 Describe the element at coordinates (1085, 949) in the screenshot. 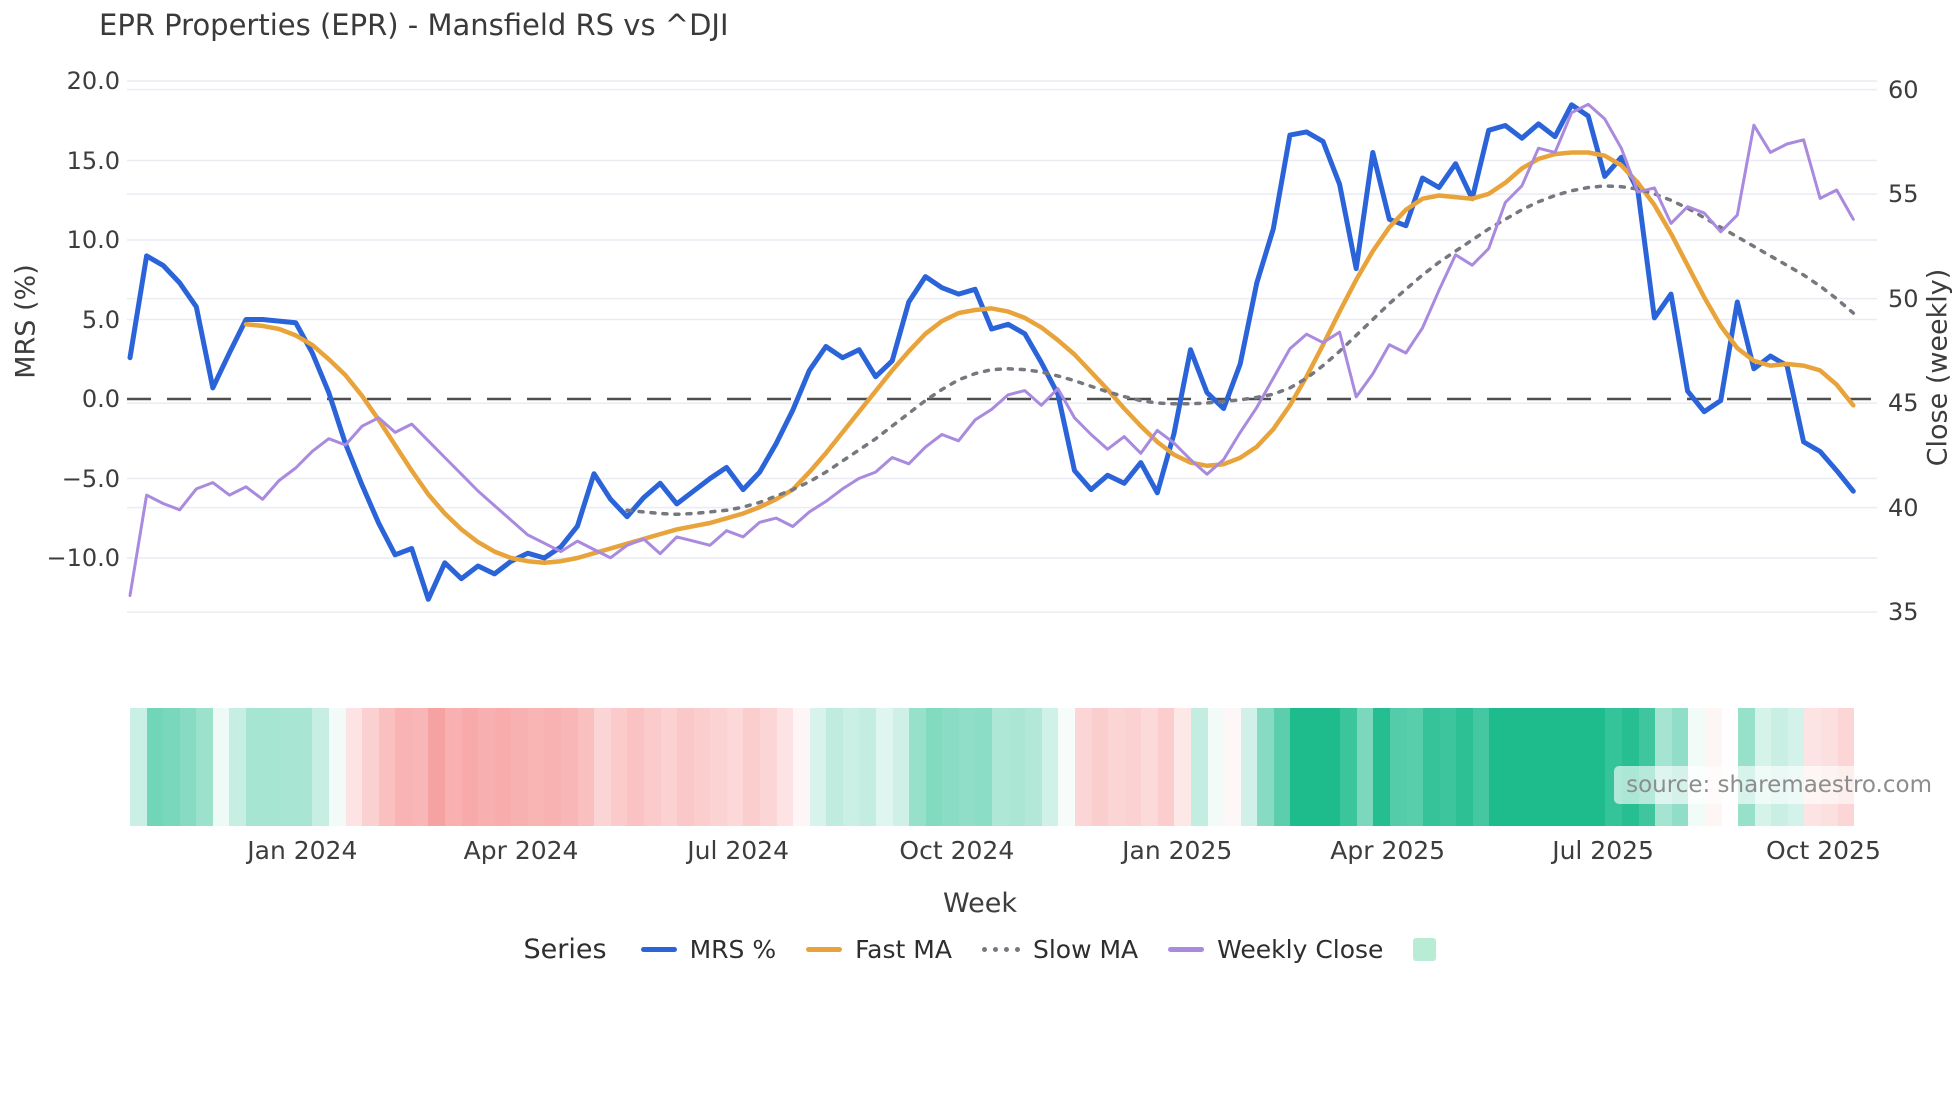

I see `legend-item-label: Slow MA` at that location.